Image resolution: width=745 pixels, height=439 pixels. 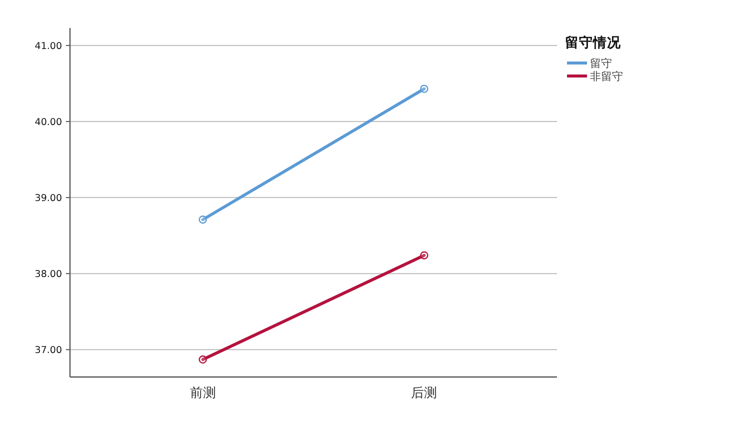 I want to click on y-tick-label: 37.00, so click(x=48, y=350).